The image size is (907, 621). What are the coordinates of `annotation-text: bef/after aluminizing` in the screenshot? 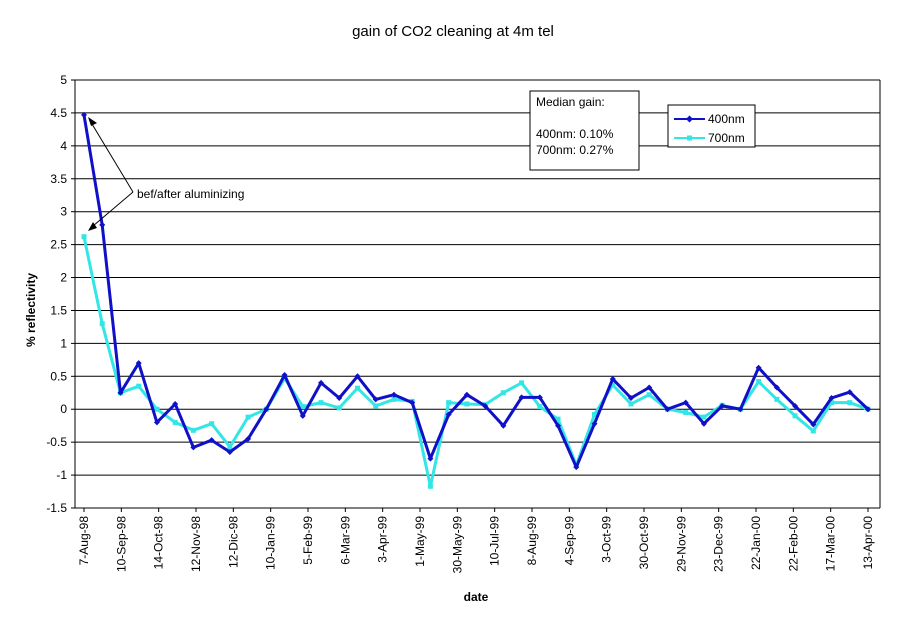 It's located at (190, 194).